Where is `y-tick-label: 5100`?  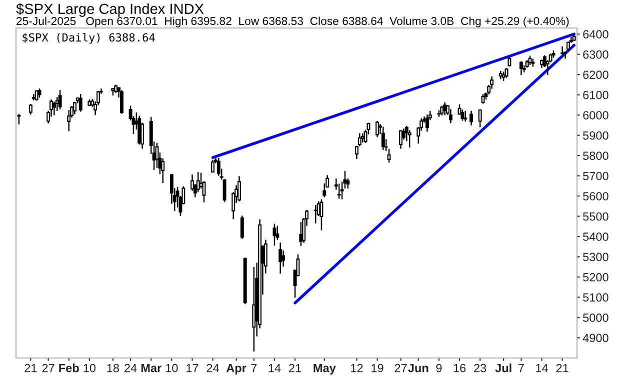
y-tick-label: 5100 is located at coordinates (595, 297).